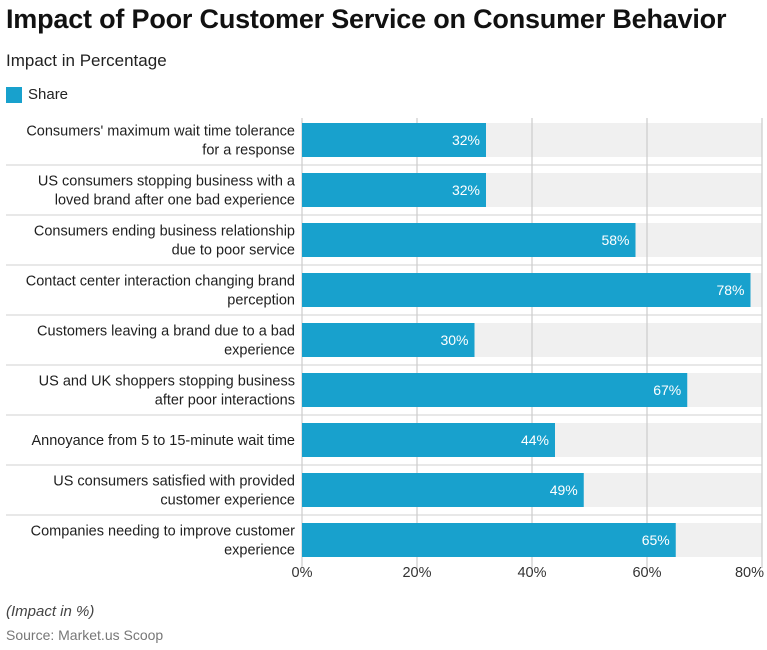 The image size is (767, 650). What do you see at coordinates (50, 611) in the screenshot?
I see `footnote: (Impact in %)` at bounding box center [50, 611].